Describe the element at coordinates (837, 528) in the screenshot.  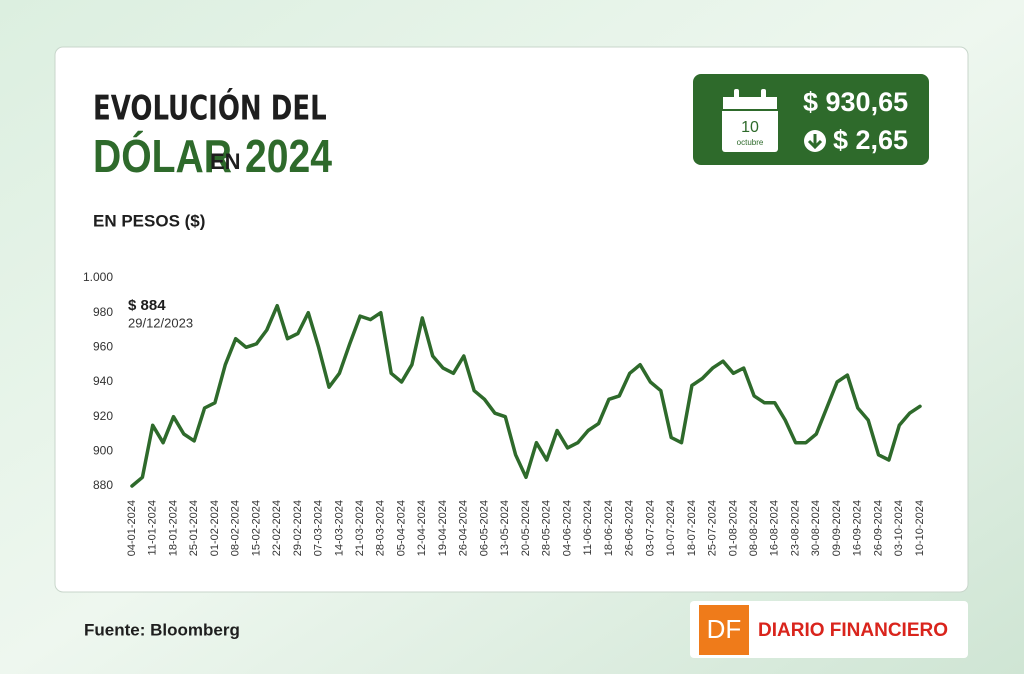
I see `x-tick-label: 09-09-2024` at that location.